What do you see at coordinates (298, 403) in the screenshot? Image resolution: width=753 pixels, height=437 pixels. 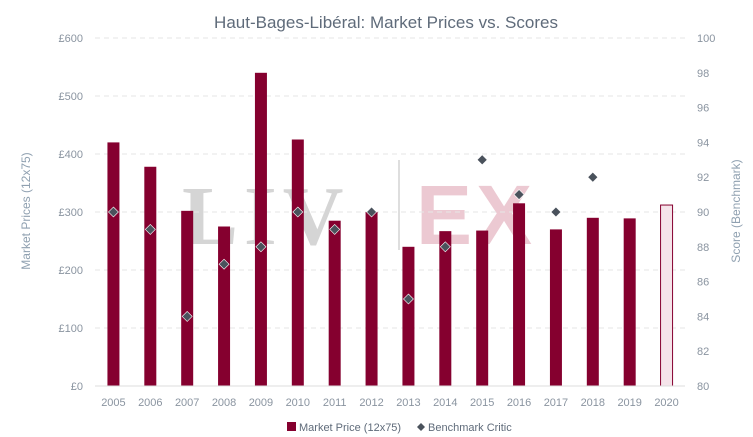 I see `x-tick-label: 2010` at bounding box center [298, 403].